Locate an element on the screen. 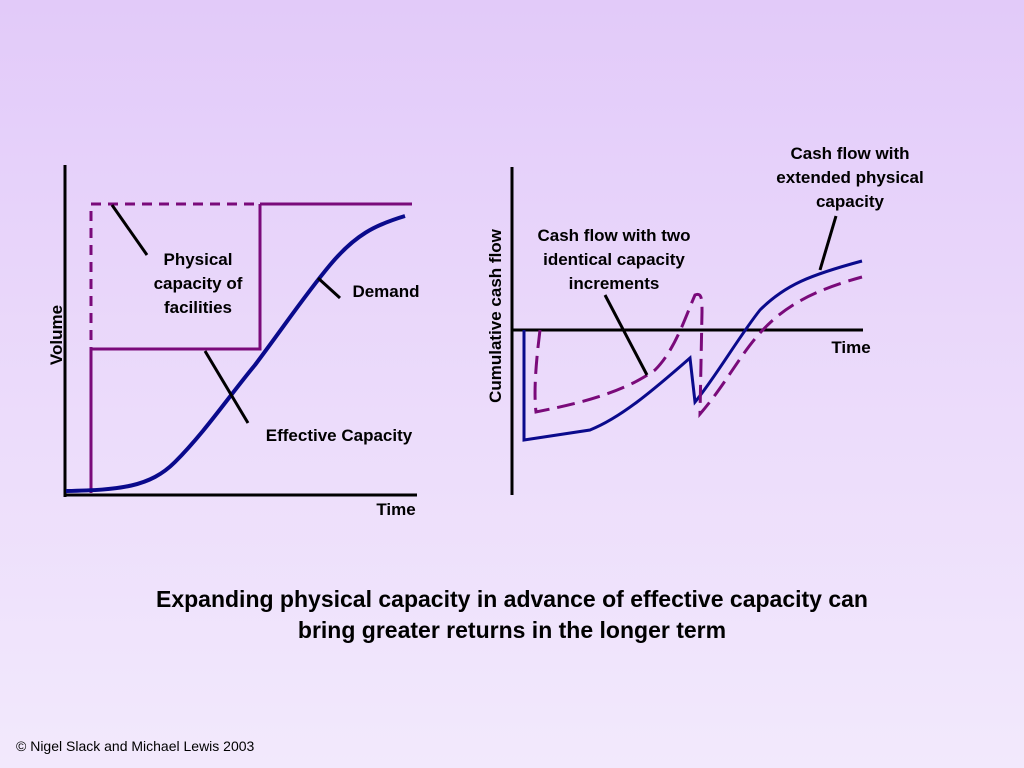 This screenshot has height=768, width=1024. physical-capacity-pointer is located at coordinates (129, 230).